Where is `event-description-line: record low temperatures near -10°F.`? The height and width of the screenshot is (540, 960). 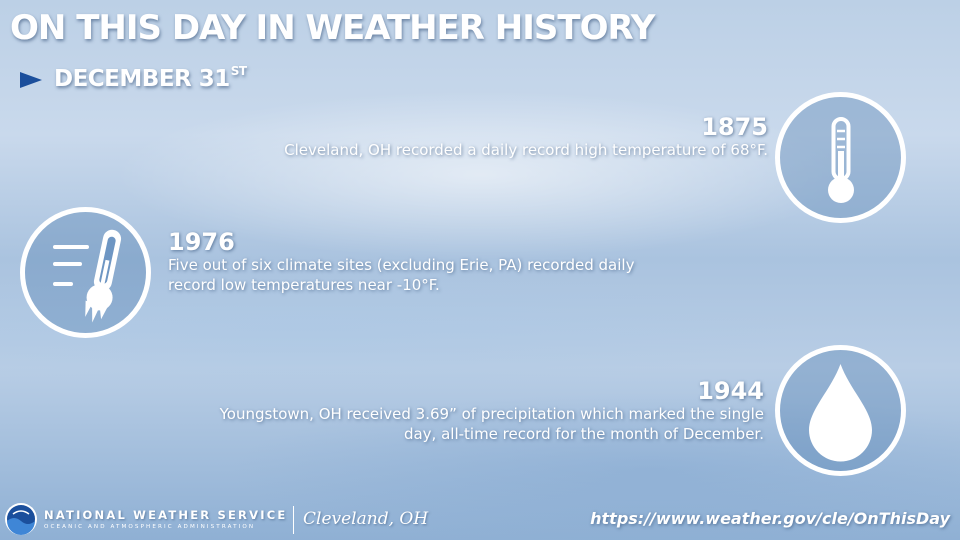
event-description-line: record low temperatures near -10°F. is located at coordinates (304, 285).